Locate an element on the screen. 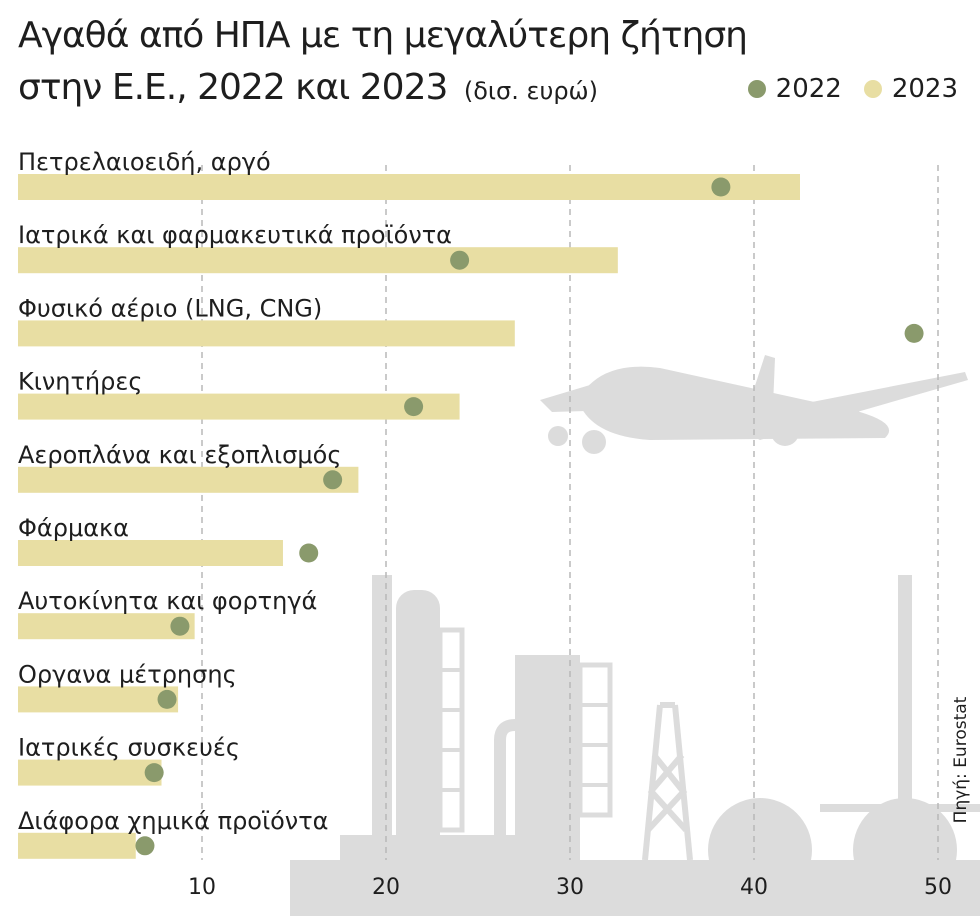  legend-label-2022: 2022 is located at coordinates (808, 89).